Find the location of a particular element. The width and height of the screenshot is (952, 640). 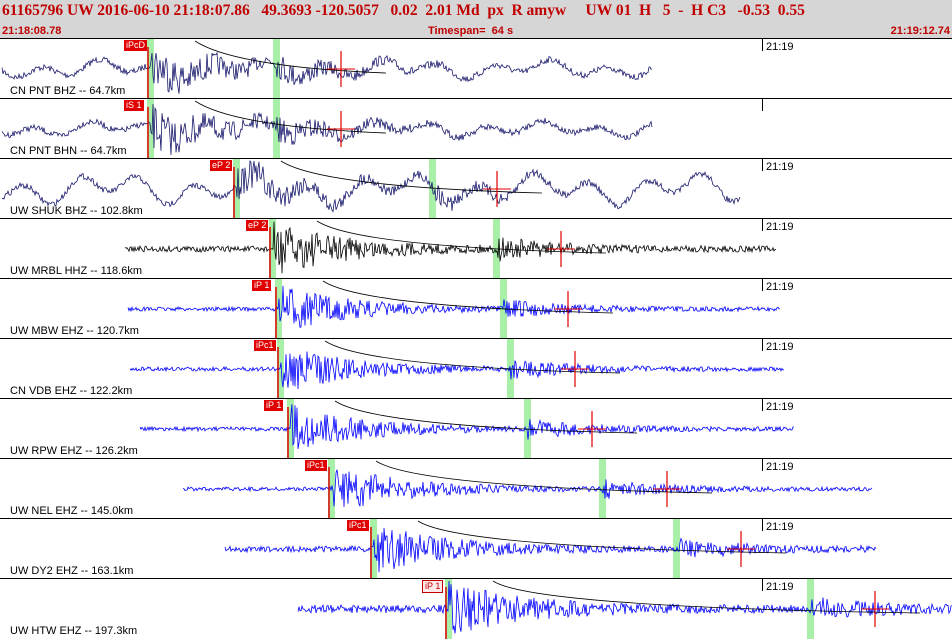

window-start-time: 21:18:08.78 is located at coordinates (32, 31).